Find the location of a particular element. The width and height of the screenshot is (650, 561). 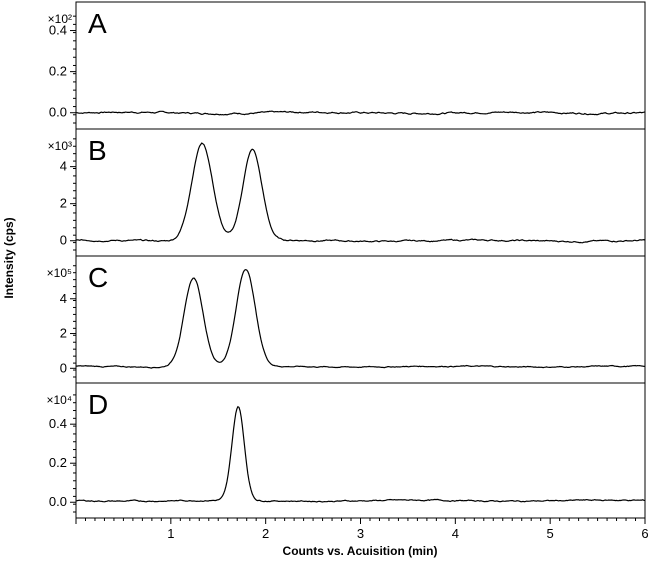

x-axis: 1 2 3 4 5 6 is located at coordinates (362, 529).